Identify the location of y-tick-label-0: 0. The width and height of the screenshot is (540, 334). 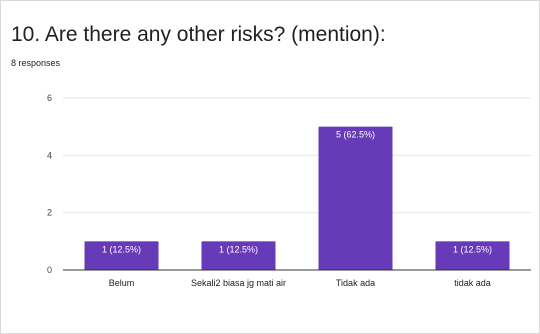
(49, 270).